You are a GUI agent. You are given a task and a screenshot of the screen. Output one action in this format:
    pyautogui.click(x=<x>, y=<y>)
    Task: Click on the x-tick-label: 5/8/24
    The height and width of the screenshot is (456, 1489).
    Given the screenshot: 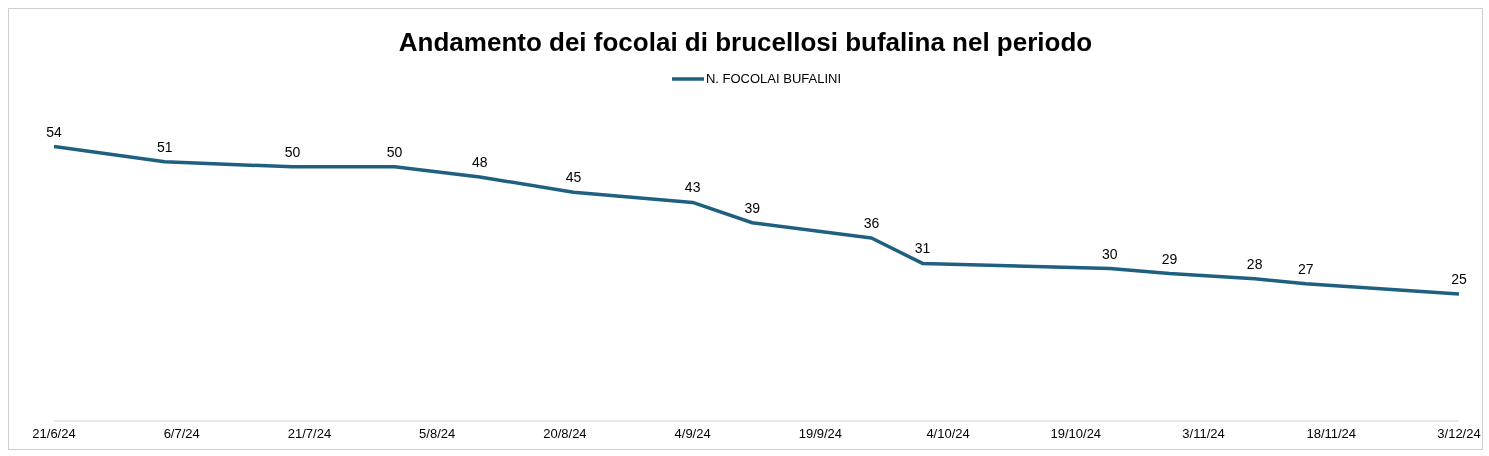 What is the action you would take?
    pyautogui.click(x=437, y=434)
    